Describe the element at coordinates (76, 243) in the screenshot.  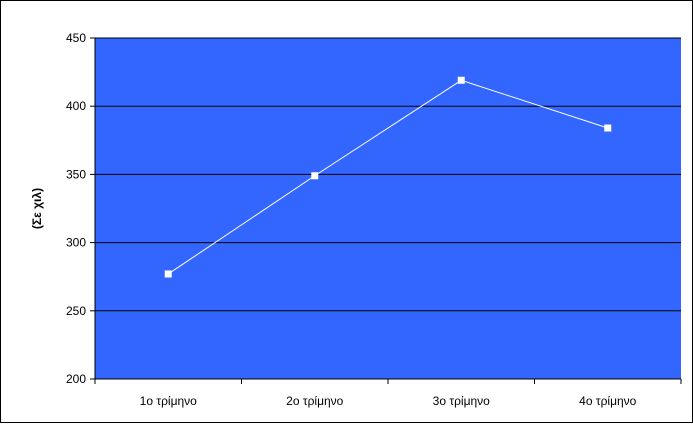
I see `y-tick-label: 300` at that location.